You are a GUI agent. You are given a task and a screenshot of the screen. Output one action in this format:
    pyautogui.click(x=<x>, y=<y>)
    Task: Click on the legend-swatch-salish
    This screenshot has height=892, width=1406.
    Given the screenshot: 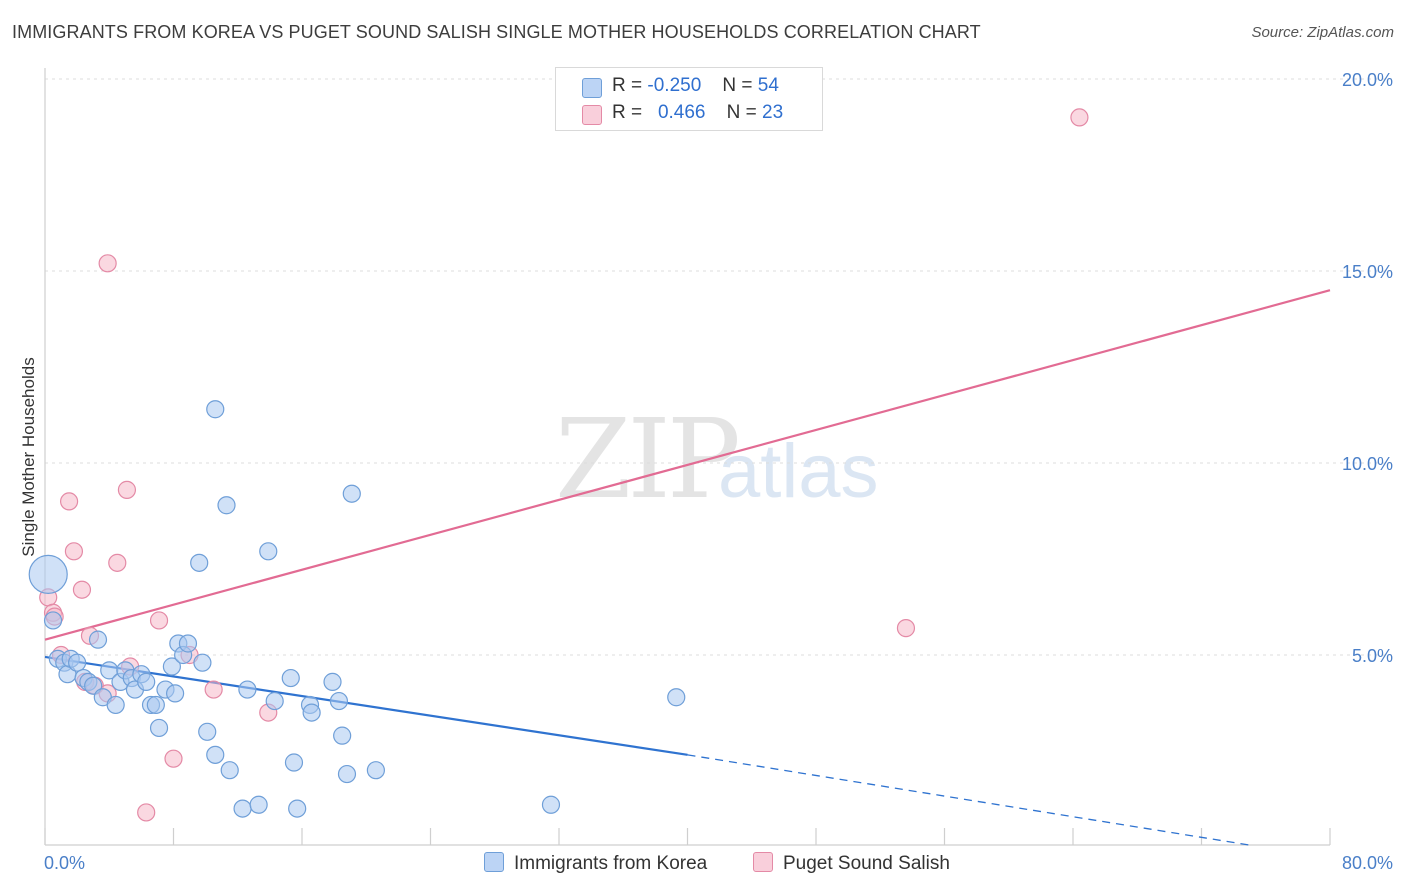 What is the action you would take?
    pyautogui.click(x=592, y=115)
    